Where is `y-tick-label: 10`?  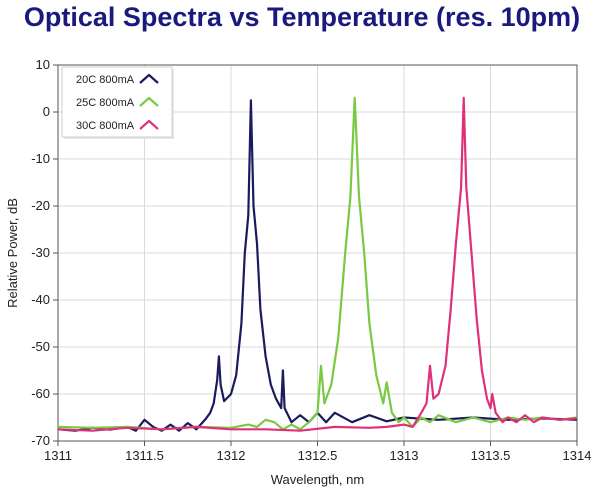
y-tick-label: 10 is located at coordinates (43, 64).